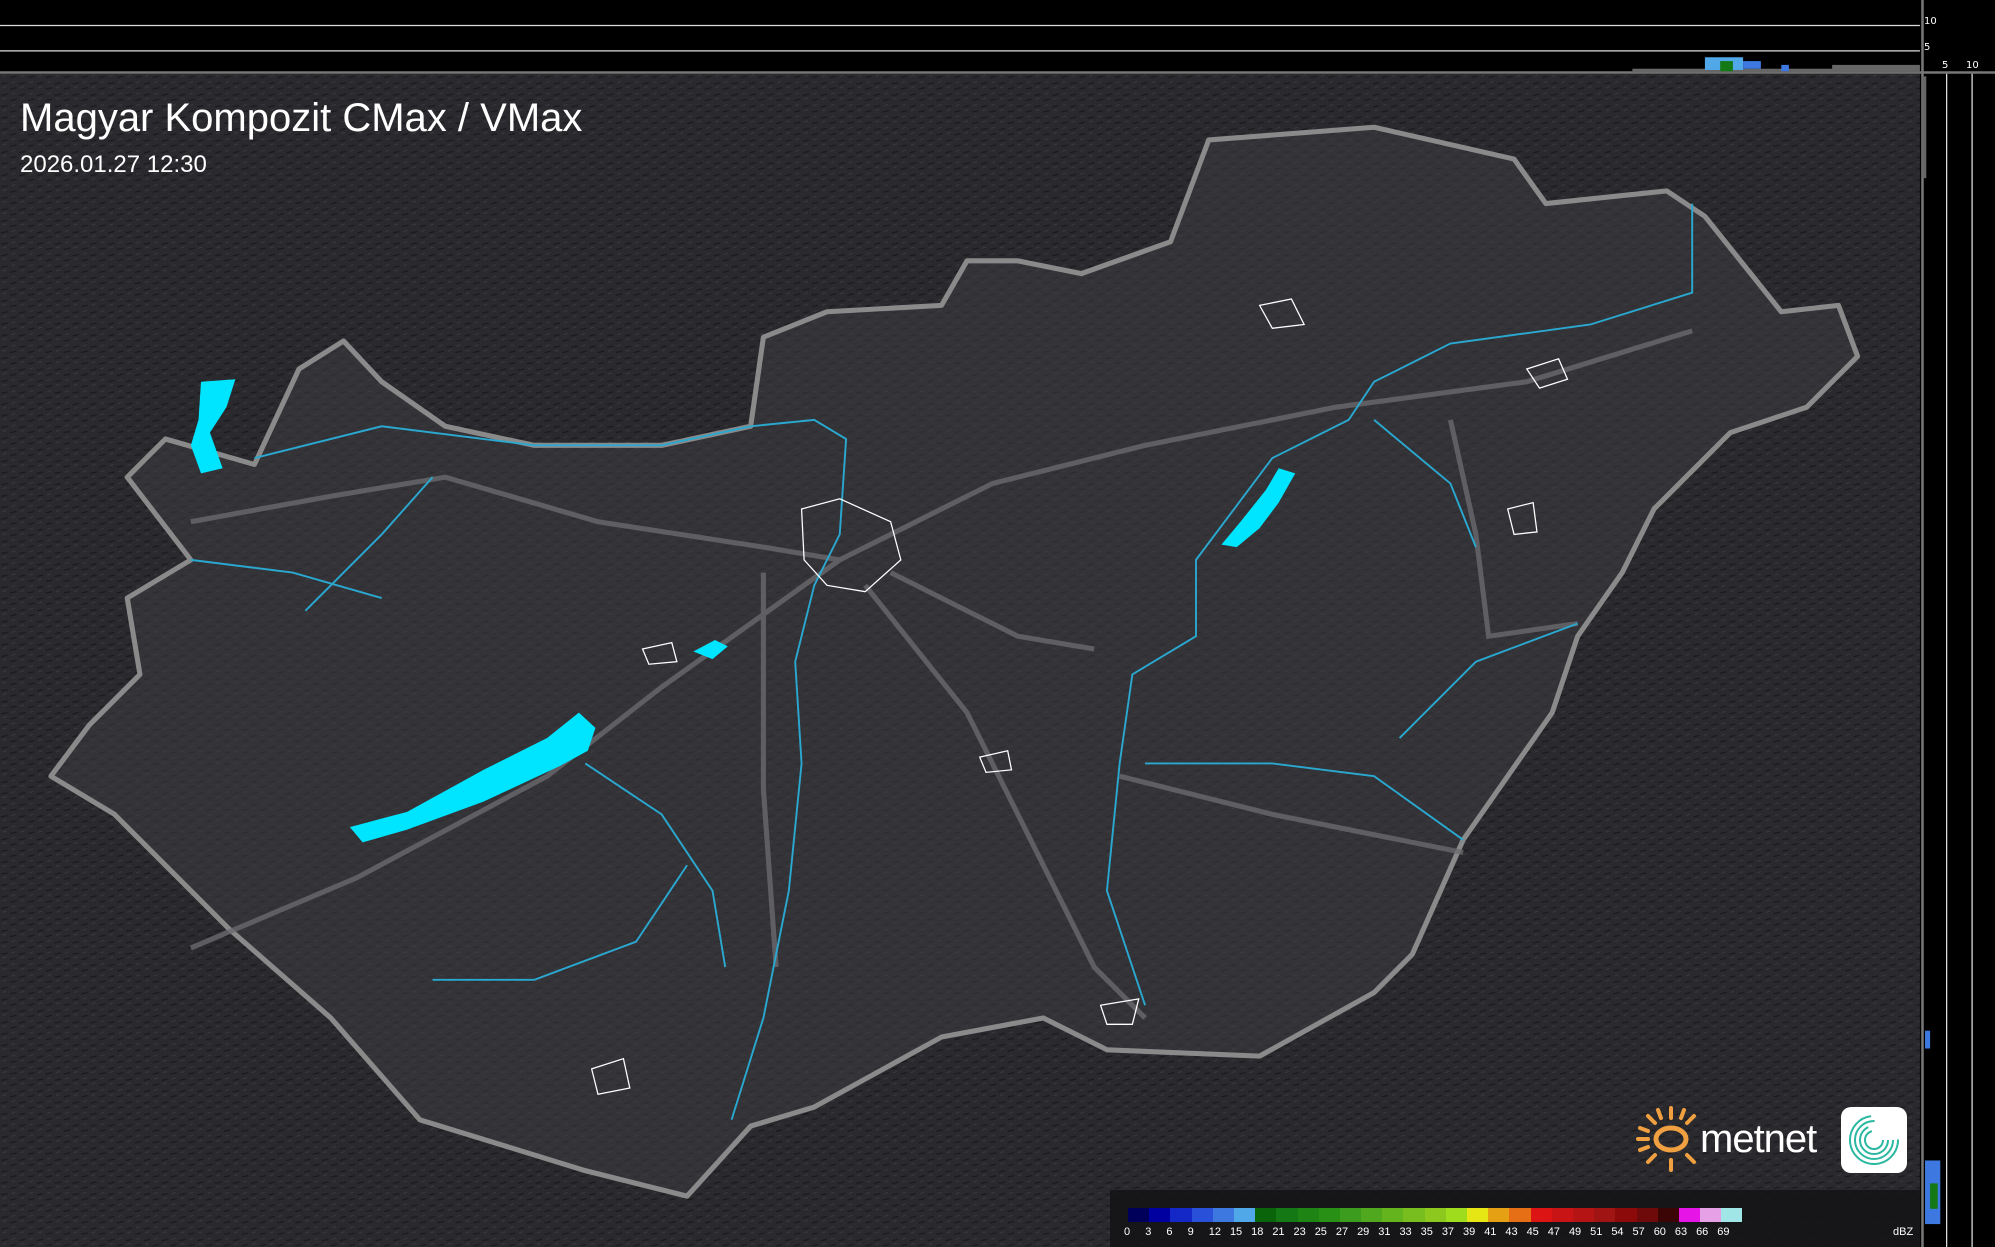 This screenshot has width=1995, height=1247. I want to click on legend-label: 60, so click(1659, 1232).